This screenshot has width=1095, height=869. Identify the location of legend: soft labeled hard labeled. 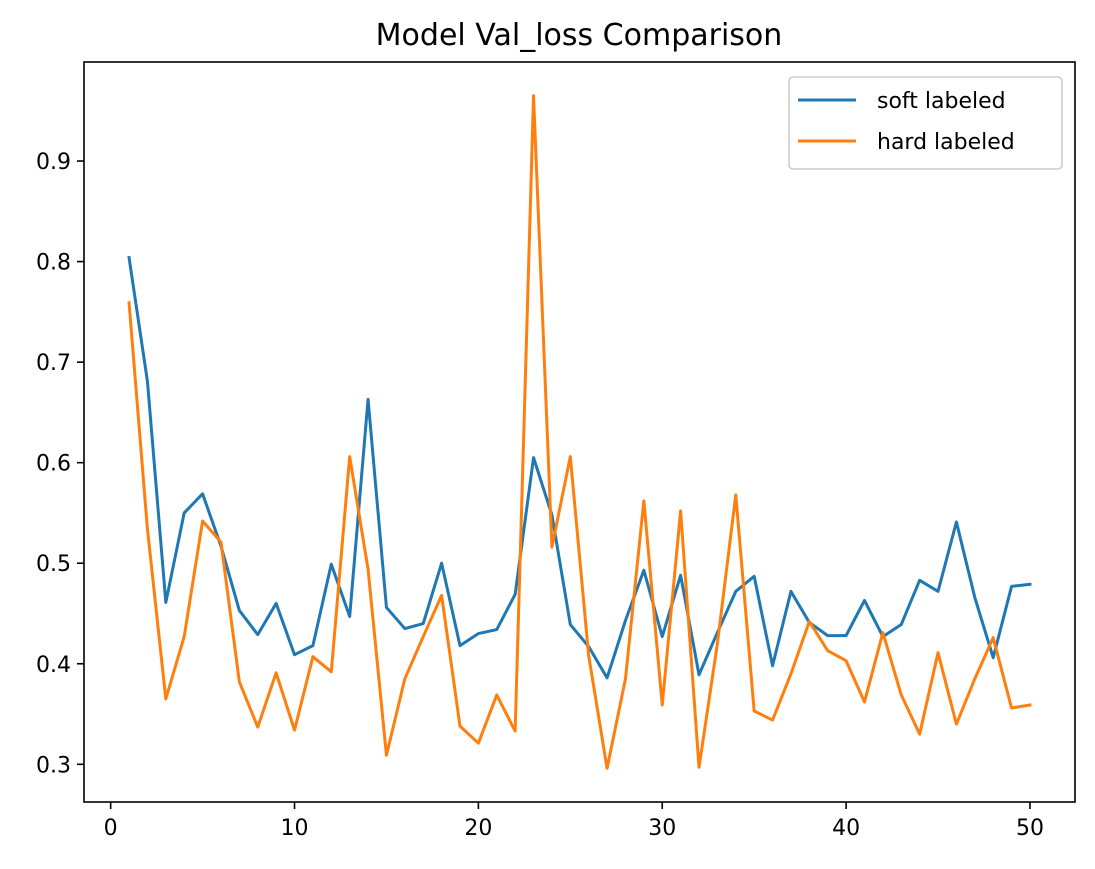
(925, 123).